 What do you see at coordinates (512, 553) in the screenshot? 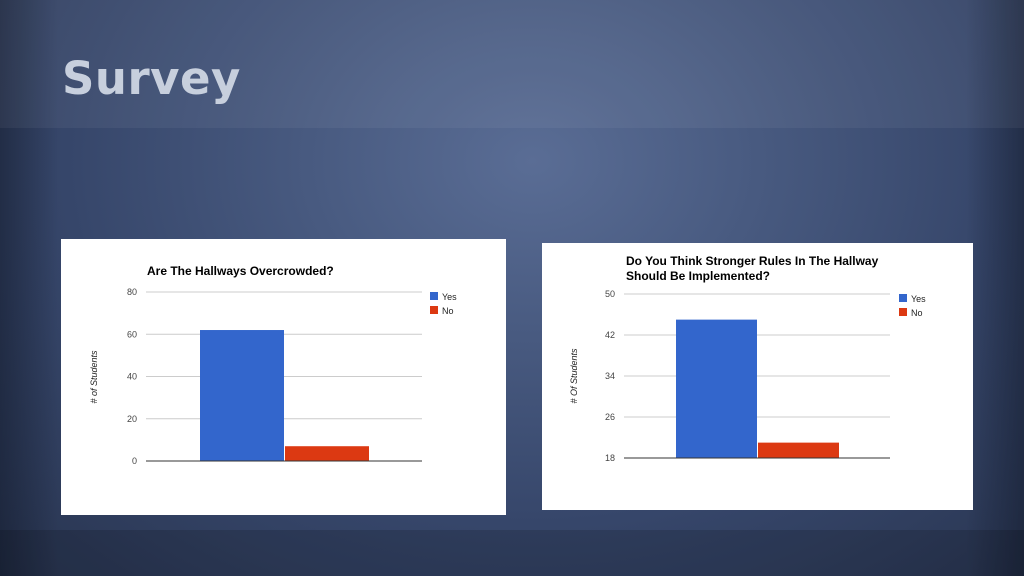
I see `footer-band` at bounding box center [512, 553].